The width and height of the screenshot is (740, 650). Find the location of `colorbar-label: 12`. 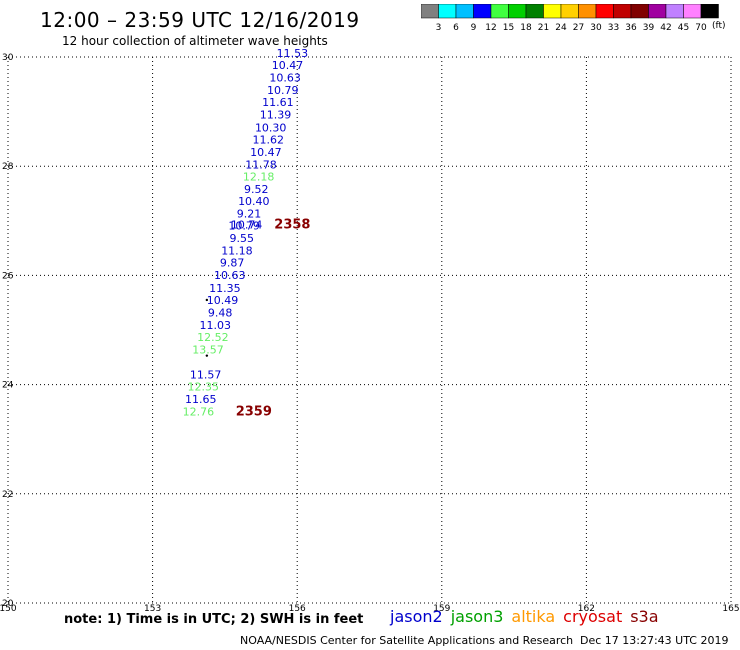

colorbar-label: 12 is located at coordinates (490, 28).